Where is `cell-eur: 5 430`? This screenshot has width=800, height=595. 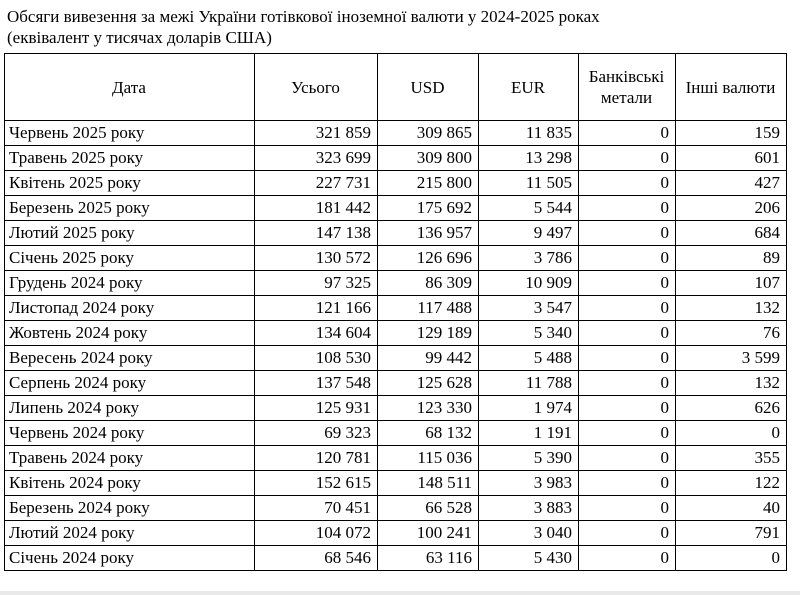 cell-eur: 5 430 is located at coordinates (528, 558).